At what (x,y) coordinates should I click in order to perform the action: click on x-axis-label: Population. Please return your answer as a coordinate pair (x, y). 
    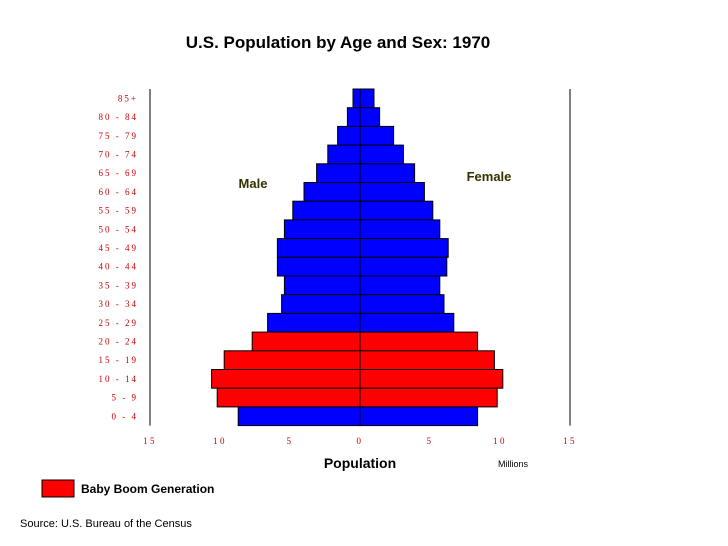
    Looking at the image, I should click on (360, 463).